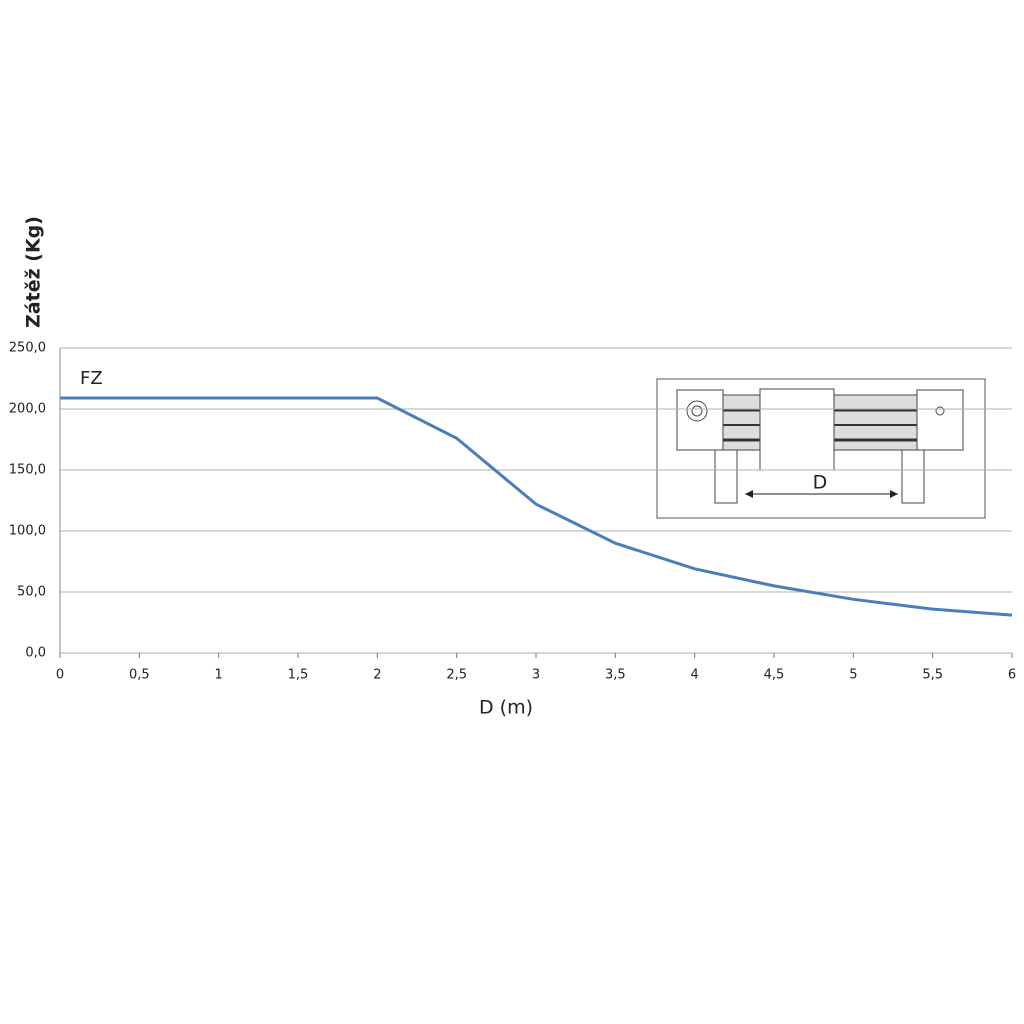  What do you see at coordinates (536, 675) in the screenshot?
I see `x-tick-label: 3` at bounding box center [536, 675].